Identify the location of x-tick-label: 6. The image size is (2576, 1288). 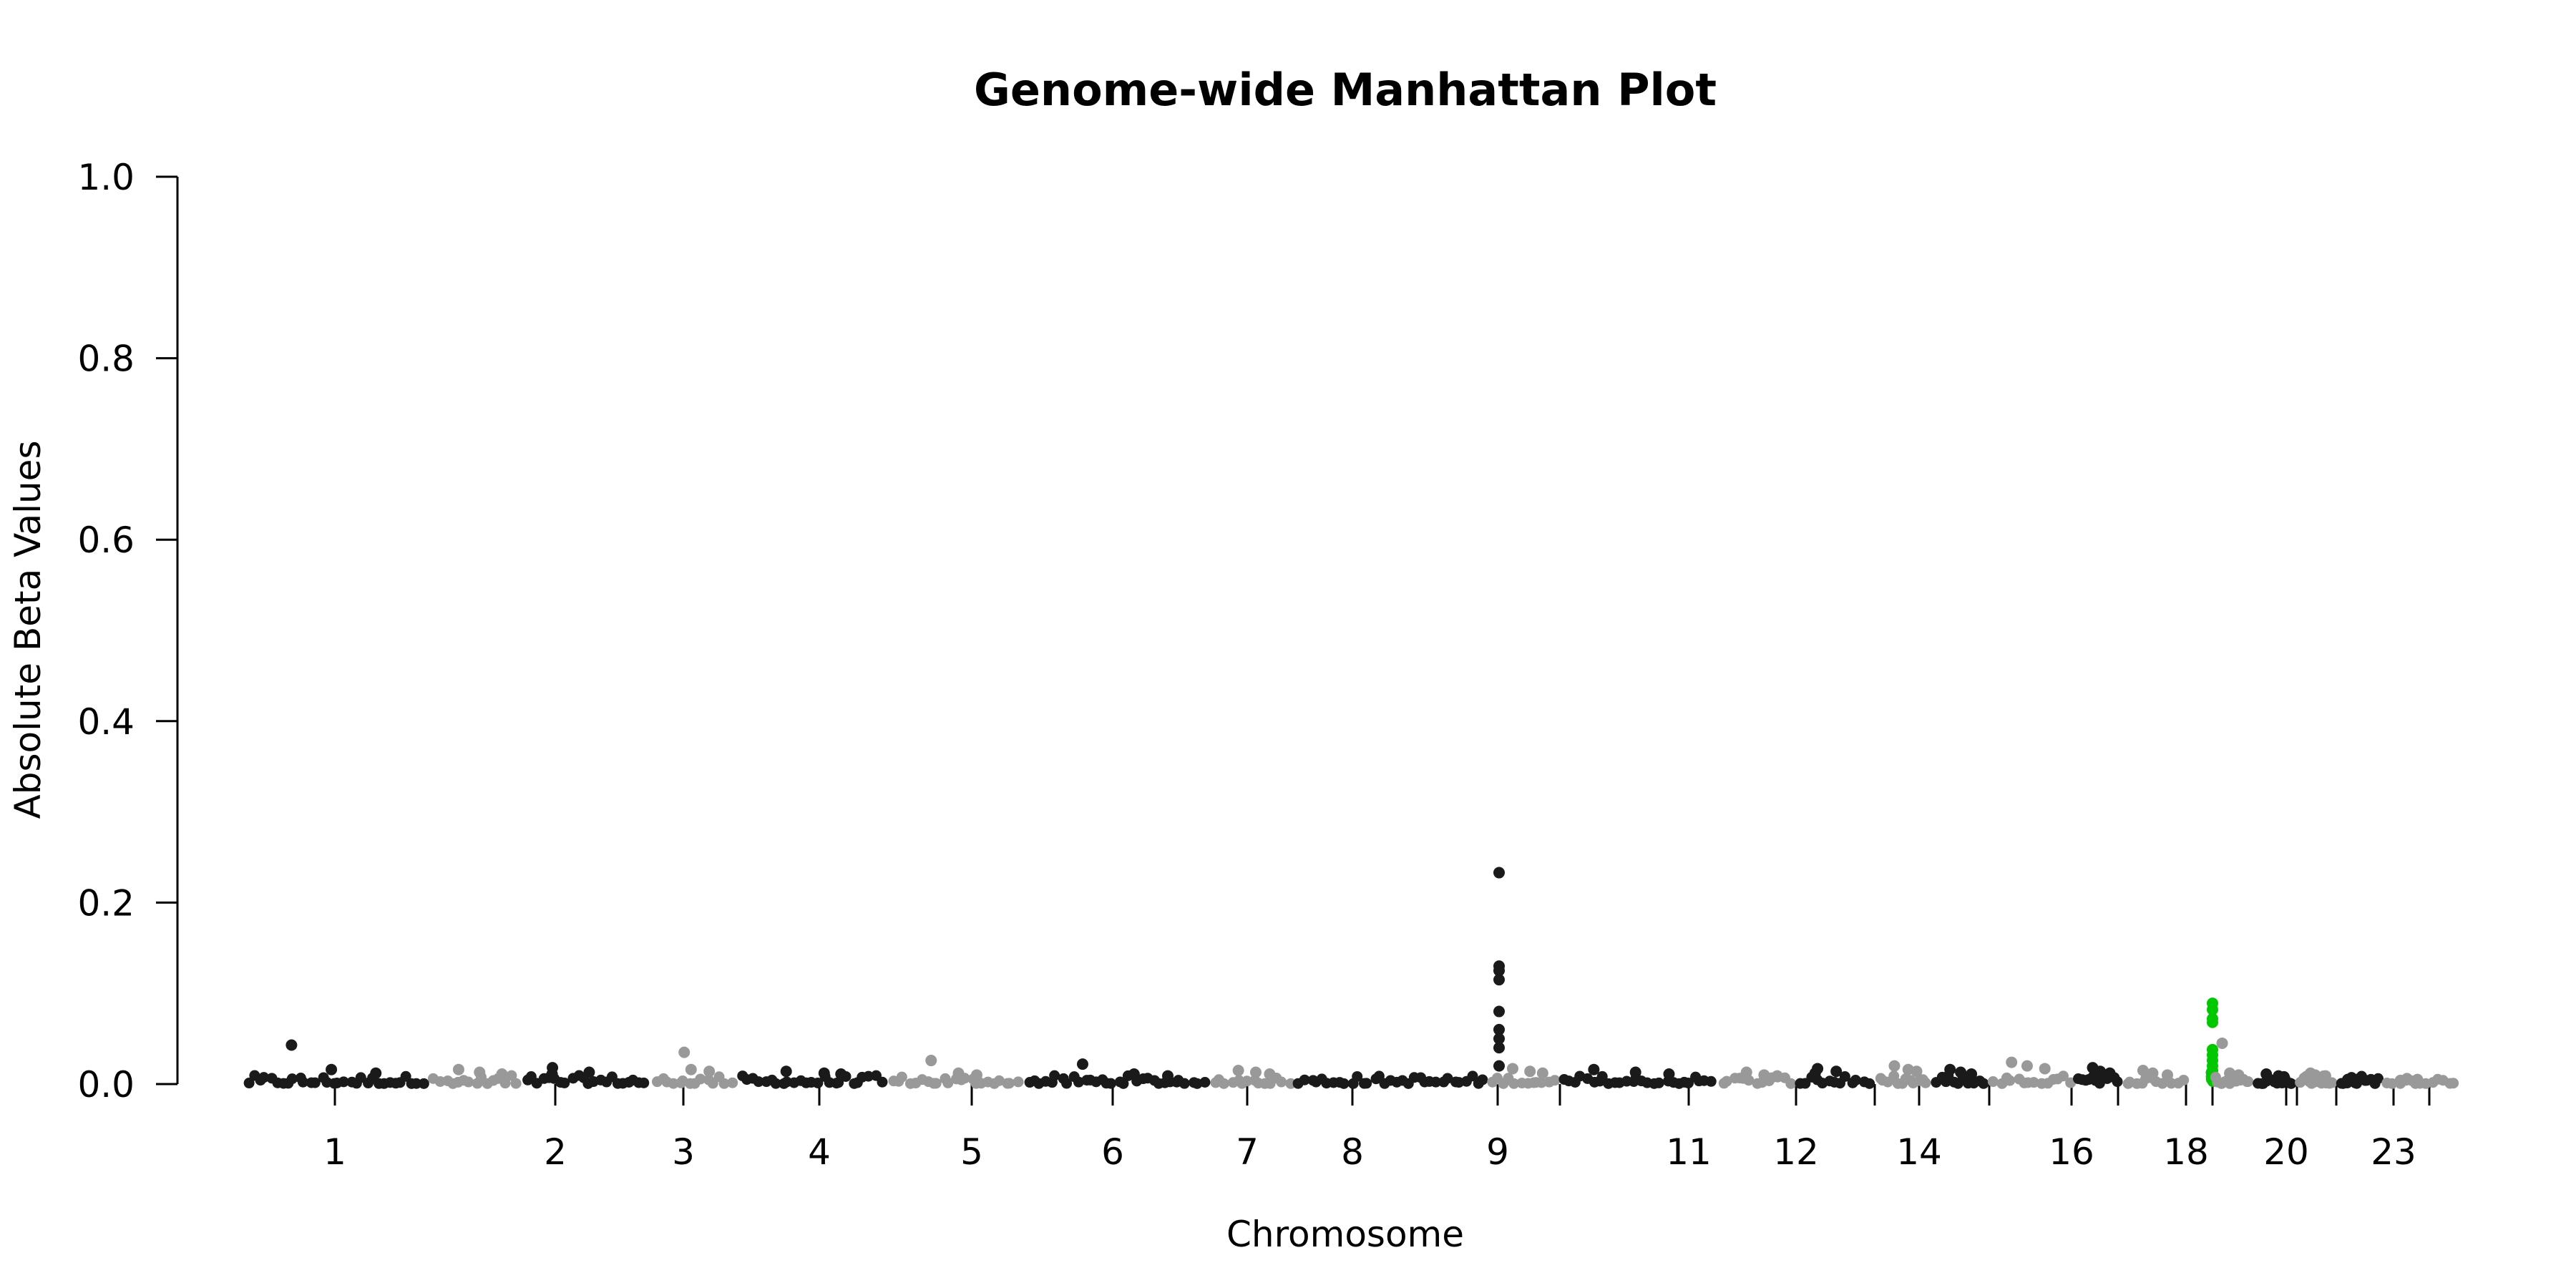
(1112, 1152).